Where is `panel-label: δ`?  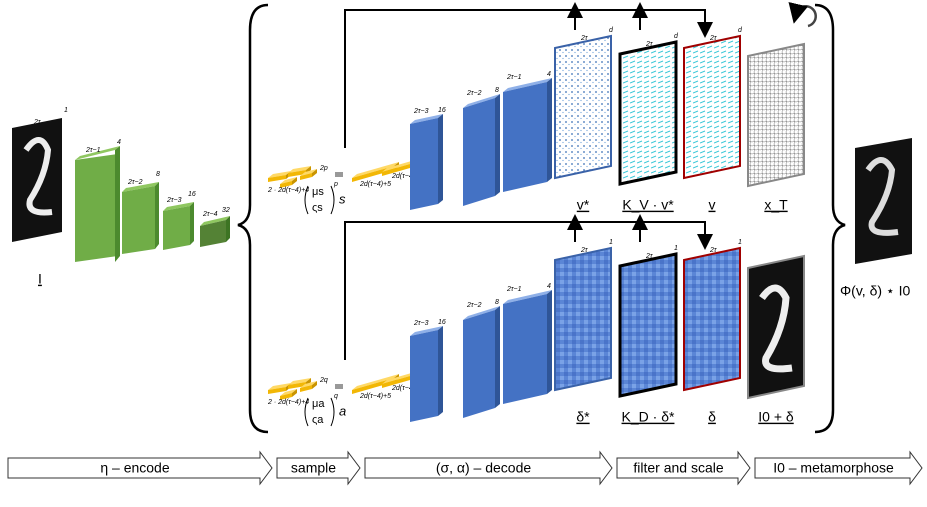 panel-label: δ is located at coordinates (712, 417).